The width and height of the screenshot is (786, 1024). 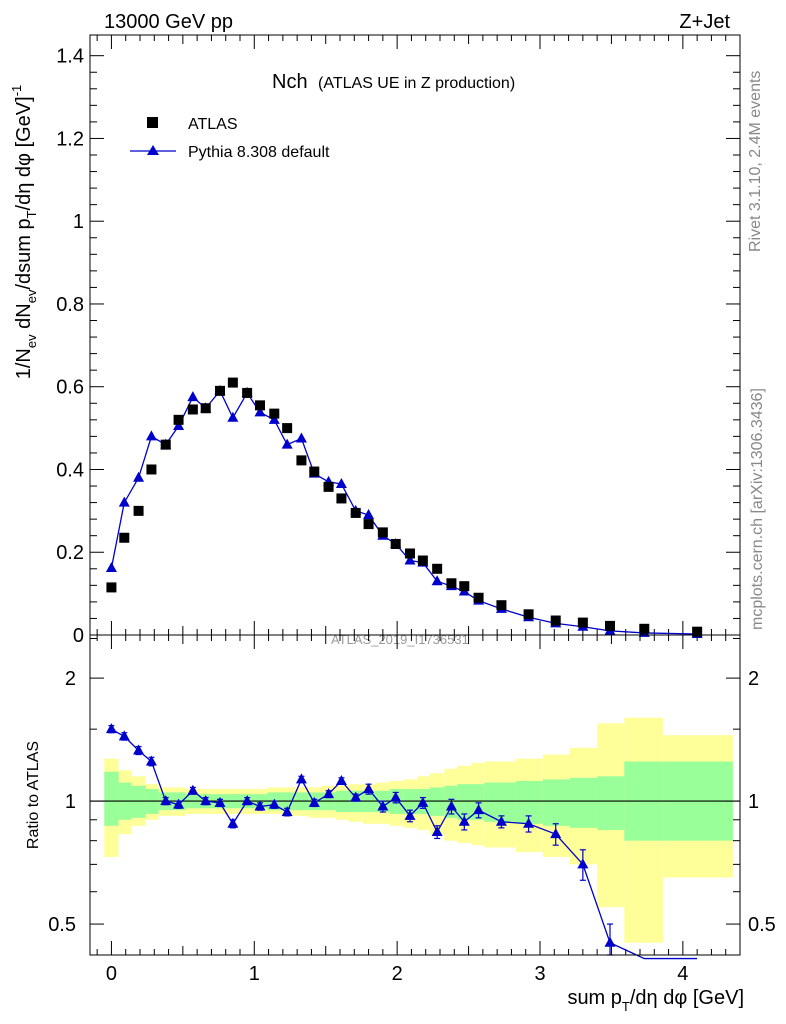 What do you see at coordinates (70, 553) in the screenshot?
I see `main-y-tick-label: 0.2` at bounding box center [70, 553].